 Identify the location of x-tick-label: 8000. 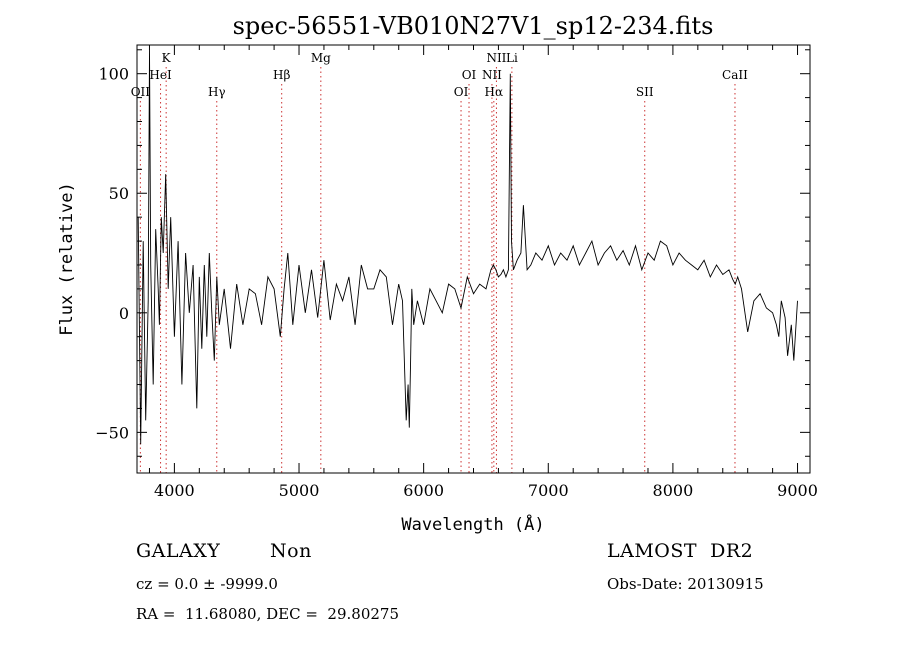
(673, 490).